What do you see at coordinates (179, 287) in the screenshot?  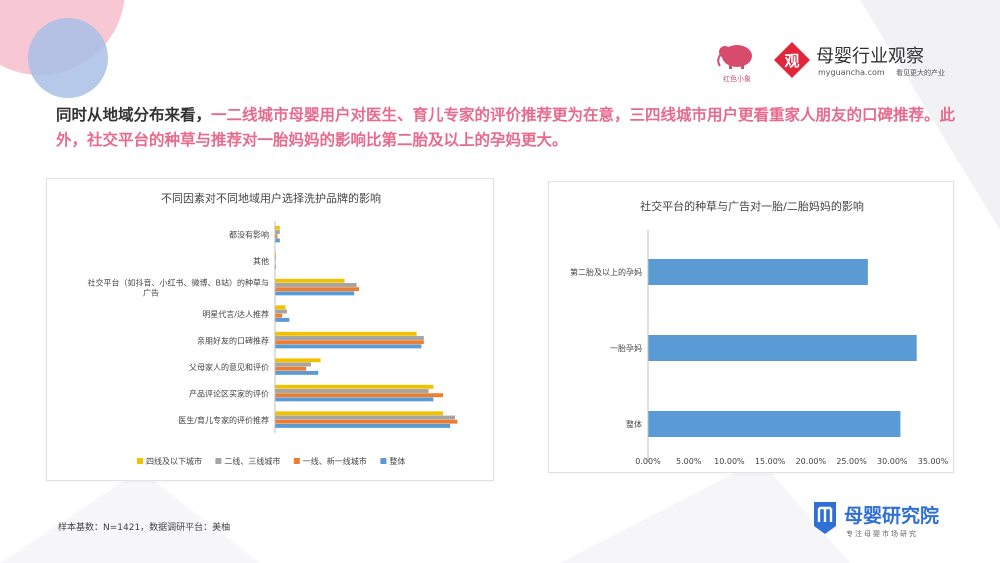 I see `chart1-category-label: 社交平台（如抖音、小红书、微博、B站）的种草与广告` at bounding box center [179, 287].